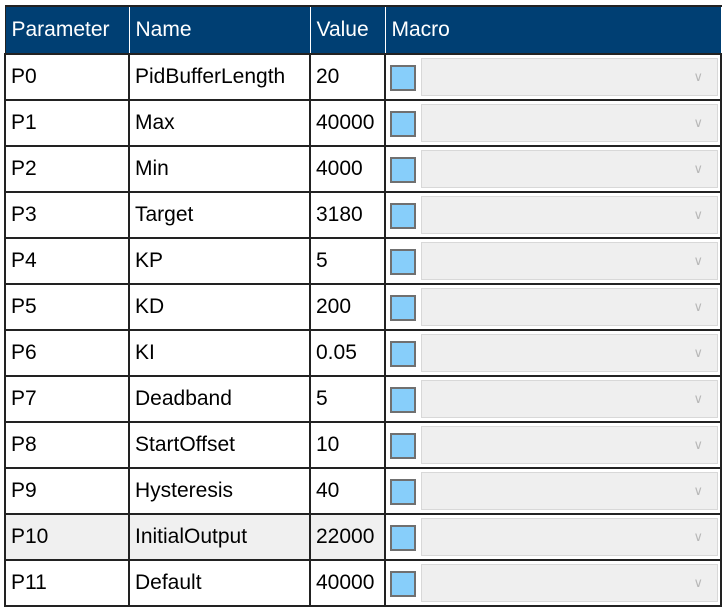  What do you see at coordinates (67, 215) in the screenshot?
I see `parameter-cell: P3` at bounding box center [67, 215].